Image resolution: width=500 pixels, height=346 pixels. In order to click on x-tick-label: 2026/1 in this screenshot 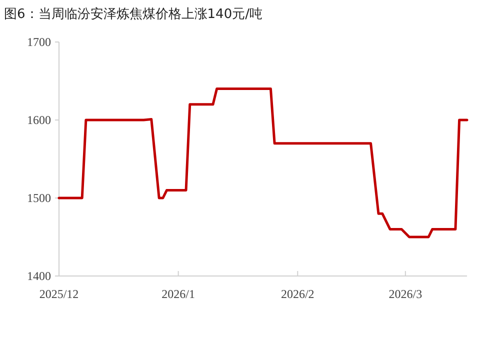, I will do `click(178, 294)`.